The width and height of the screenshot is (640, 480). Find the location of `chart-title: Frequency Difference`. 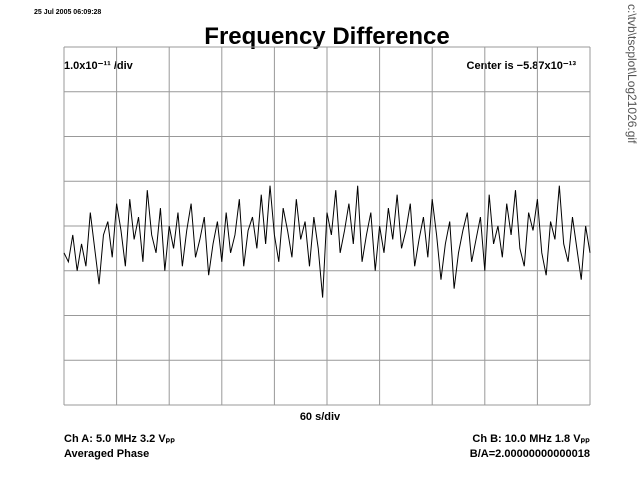

chart-title: Frequency Difference is located at coordinates (326, 36).